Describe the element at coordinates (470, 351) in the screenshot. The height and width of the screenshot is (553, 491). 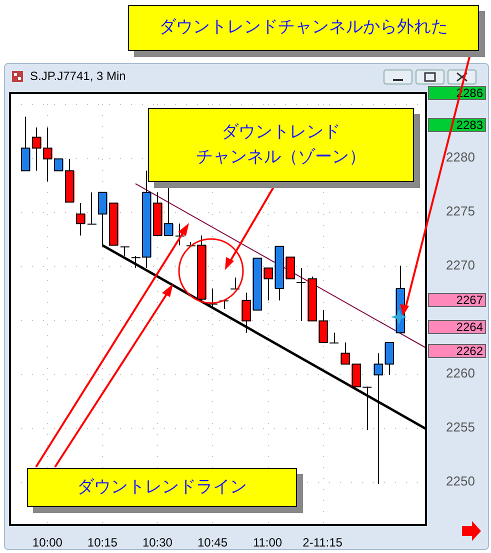
I see `text: 2262` at that location.